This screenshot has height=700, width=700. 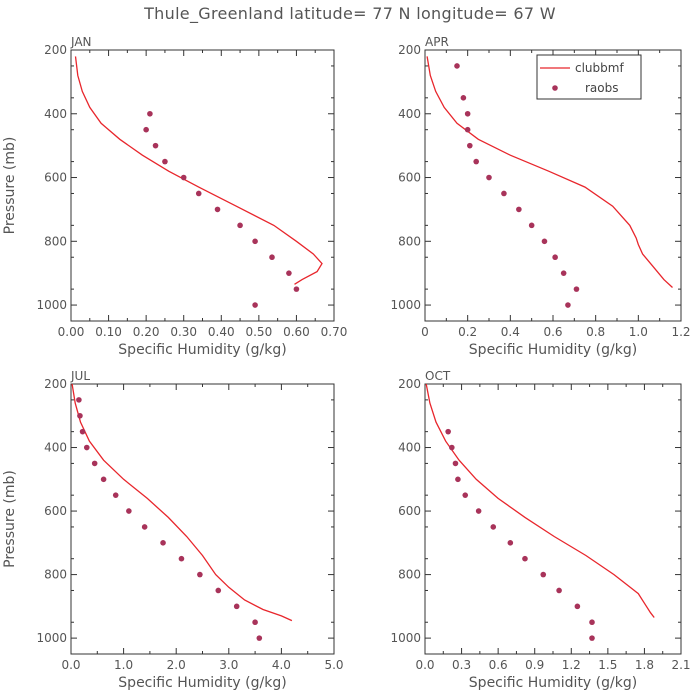 What do you see at coordinates (498, 665) in the screenshot?
I see `x-tick-label: 0.6` at bounding box center [498, 665].